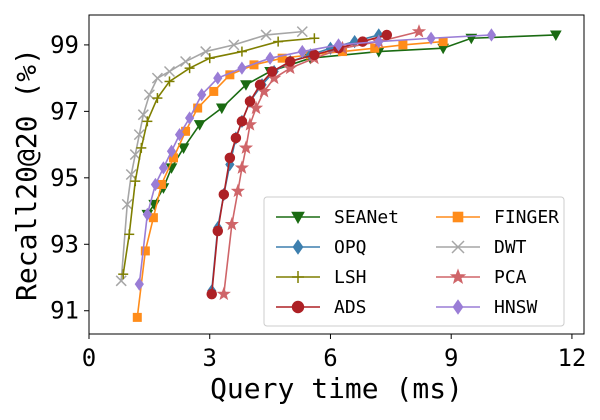  Describe the element at coordinates (336, 388) in the screenshot. I see `x-axis-label: Query time (ms)` at that location.